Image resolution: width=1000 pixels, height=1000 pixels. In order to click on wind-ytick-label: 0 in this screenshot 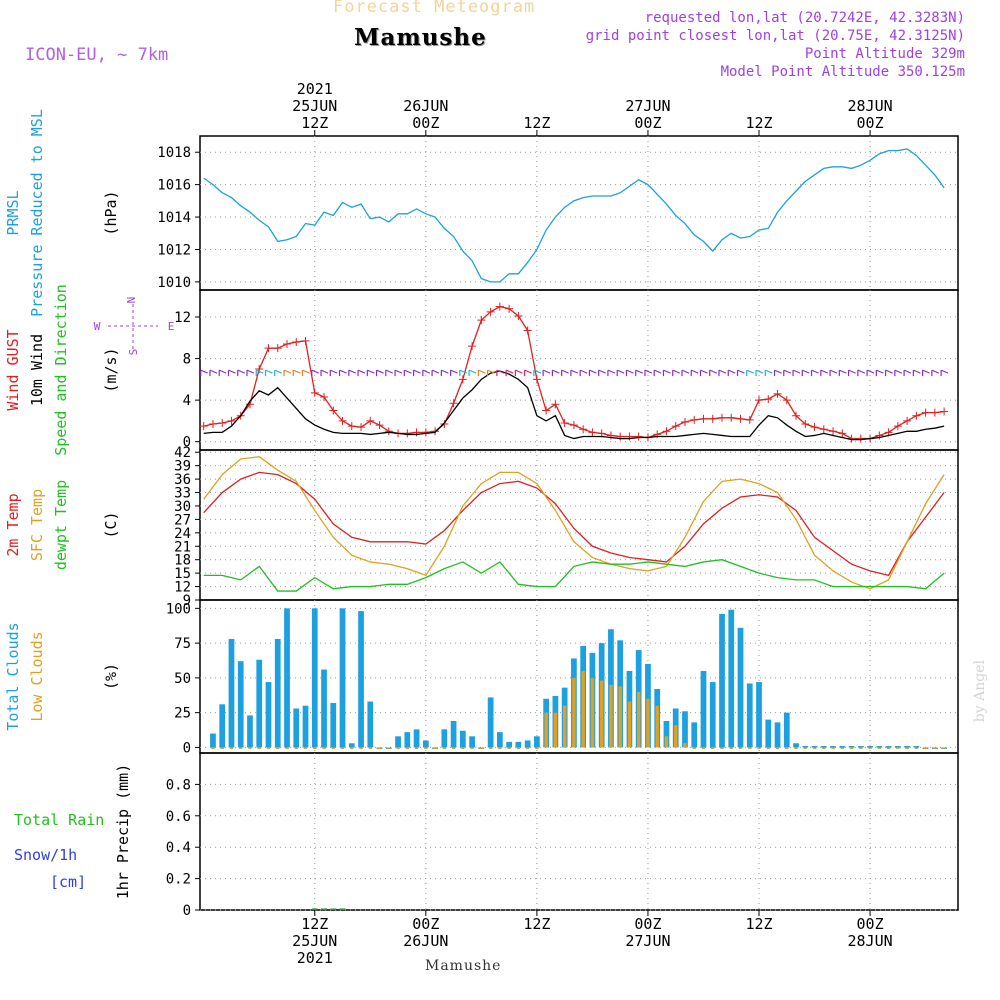, I will do `click(187, 443)`.